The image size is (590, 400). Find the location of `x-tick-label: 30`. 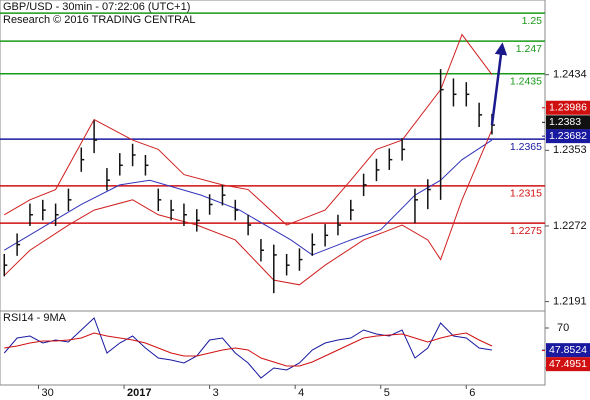

x-tick-label: 30 is located at coordinates (48, 393).